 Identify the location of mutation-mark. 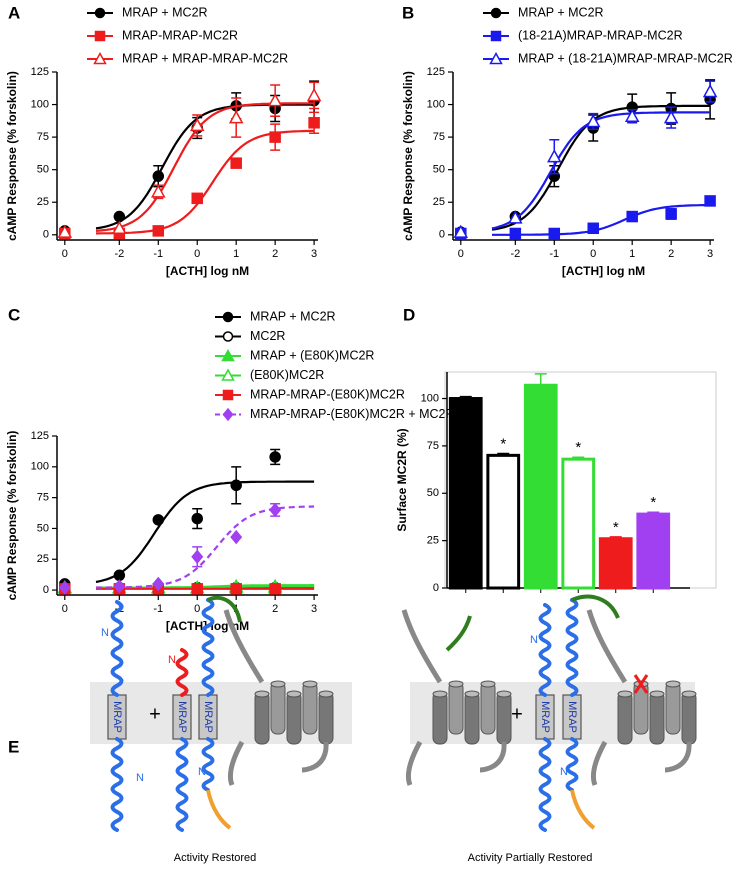
(641, 684).